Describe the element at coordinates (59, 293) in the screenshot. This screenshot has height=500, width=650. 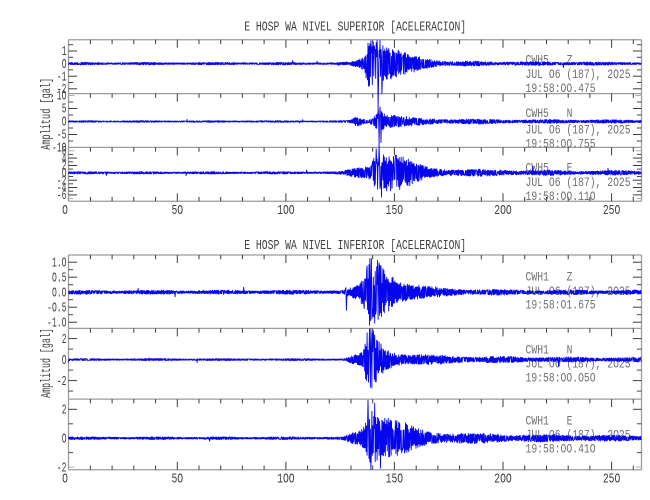
I see `svg-text: O.O` at that location.